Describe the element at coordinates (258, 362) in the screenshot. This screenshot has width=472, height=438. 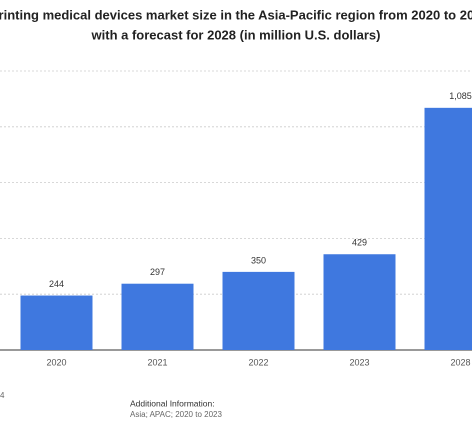
I see `x-tick-label: 2022` at that location.